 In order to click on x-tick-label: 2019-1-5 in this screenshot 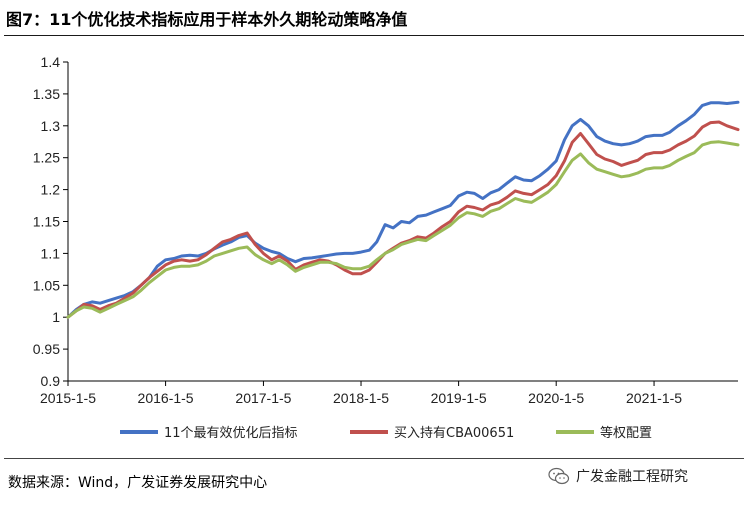, I will do `click(459, 398)`.